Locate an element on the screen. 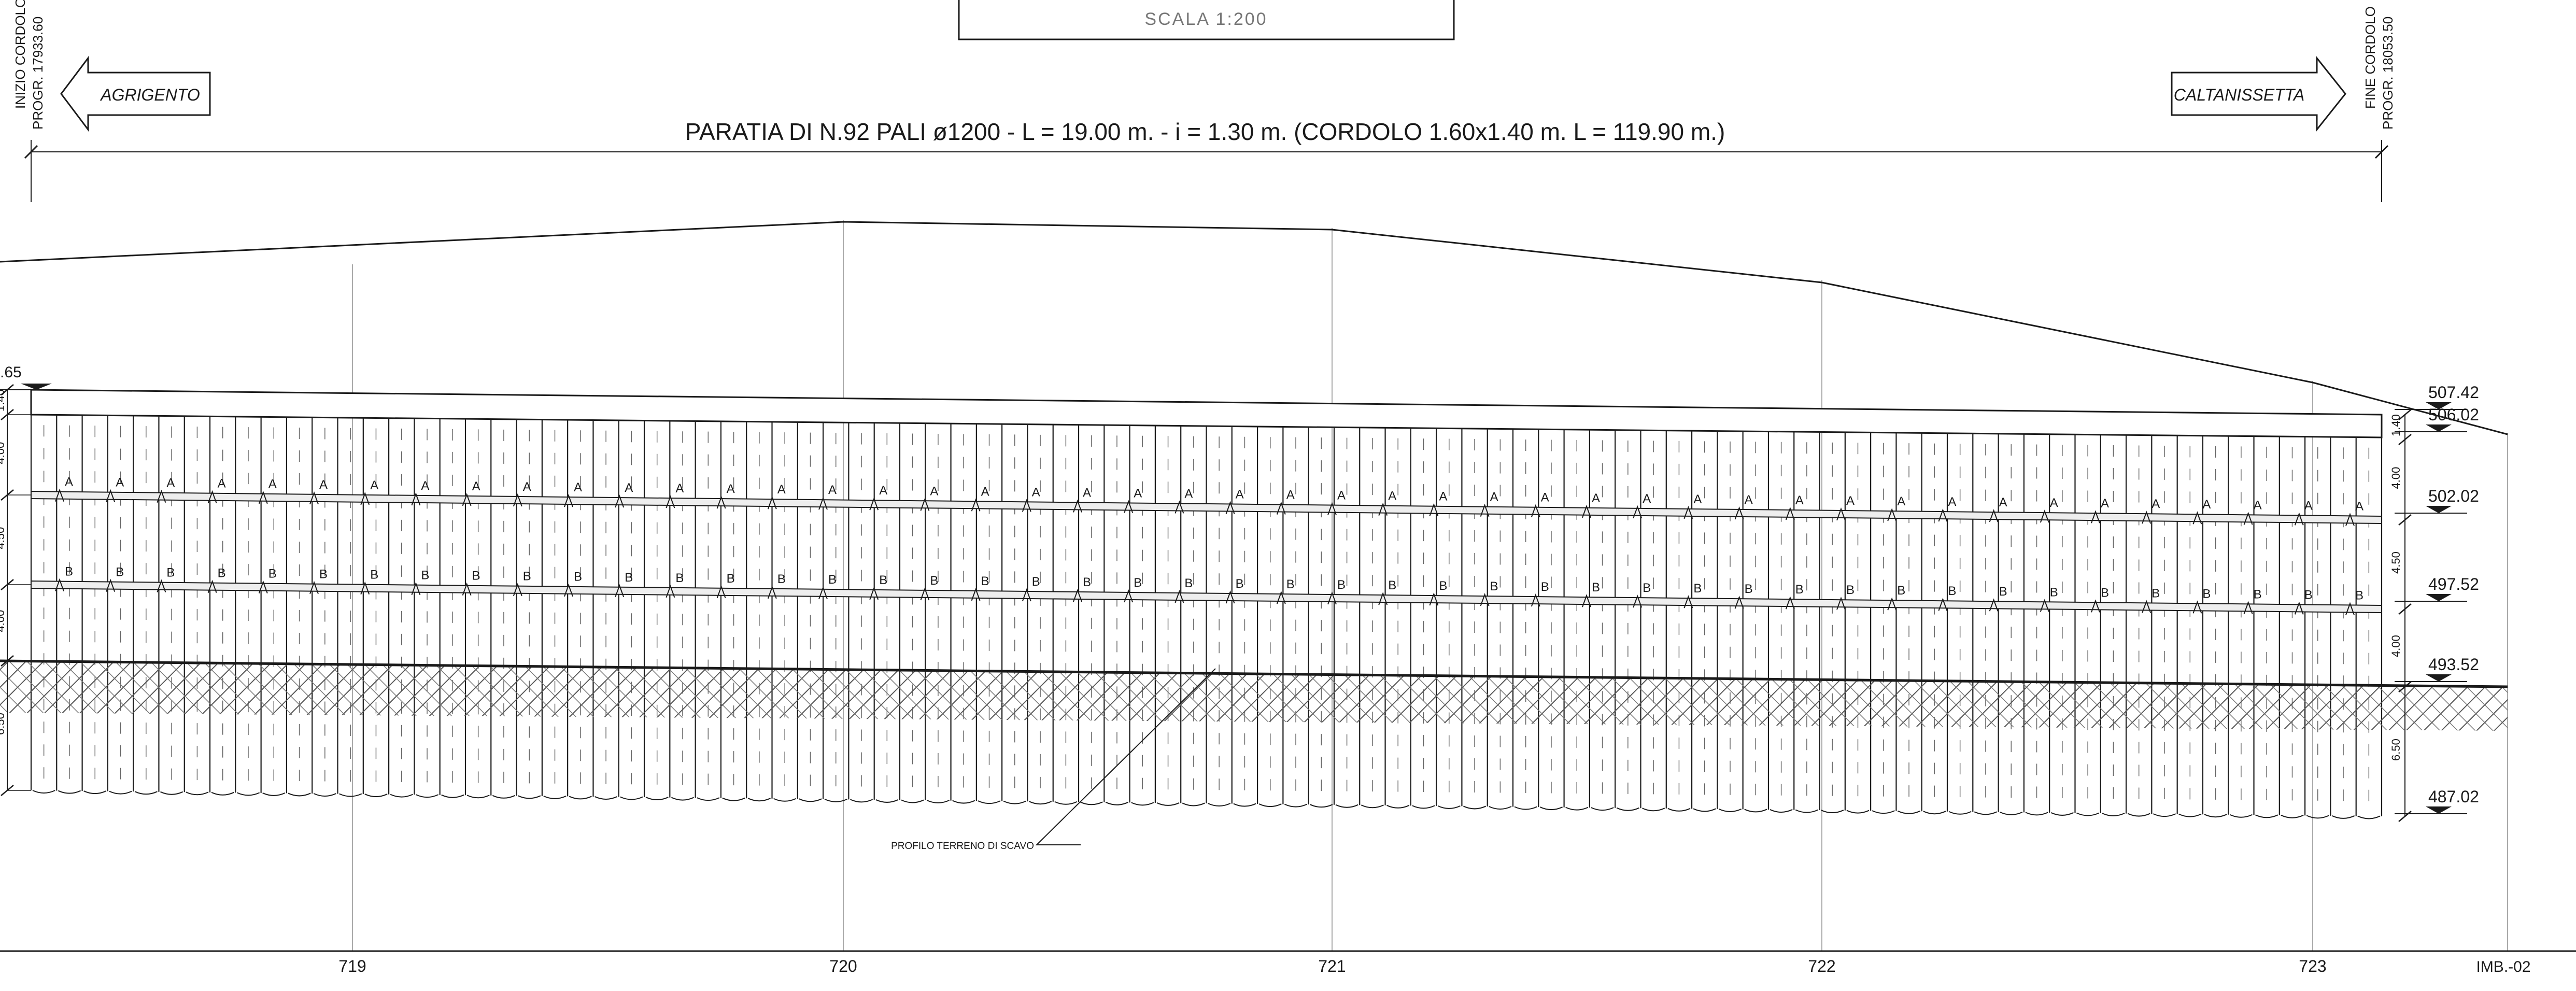  elevation-label: 502.02 is located at coordinates (2453, 496).